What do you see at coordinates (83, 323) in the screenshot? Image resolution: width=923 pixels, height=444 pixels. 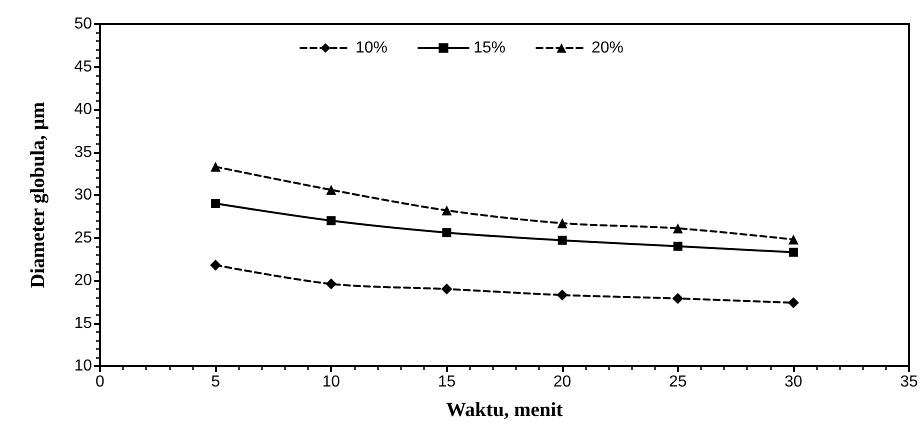 I see `y-tick-label: 15` at bounding box center [83, 323].